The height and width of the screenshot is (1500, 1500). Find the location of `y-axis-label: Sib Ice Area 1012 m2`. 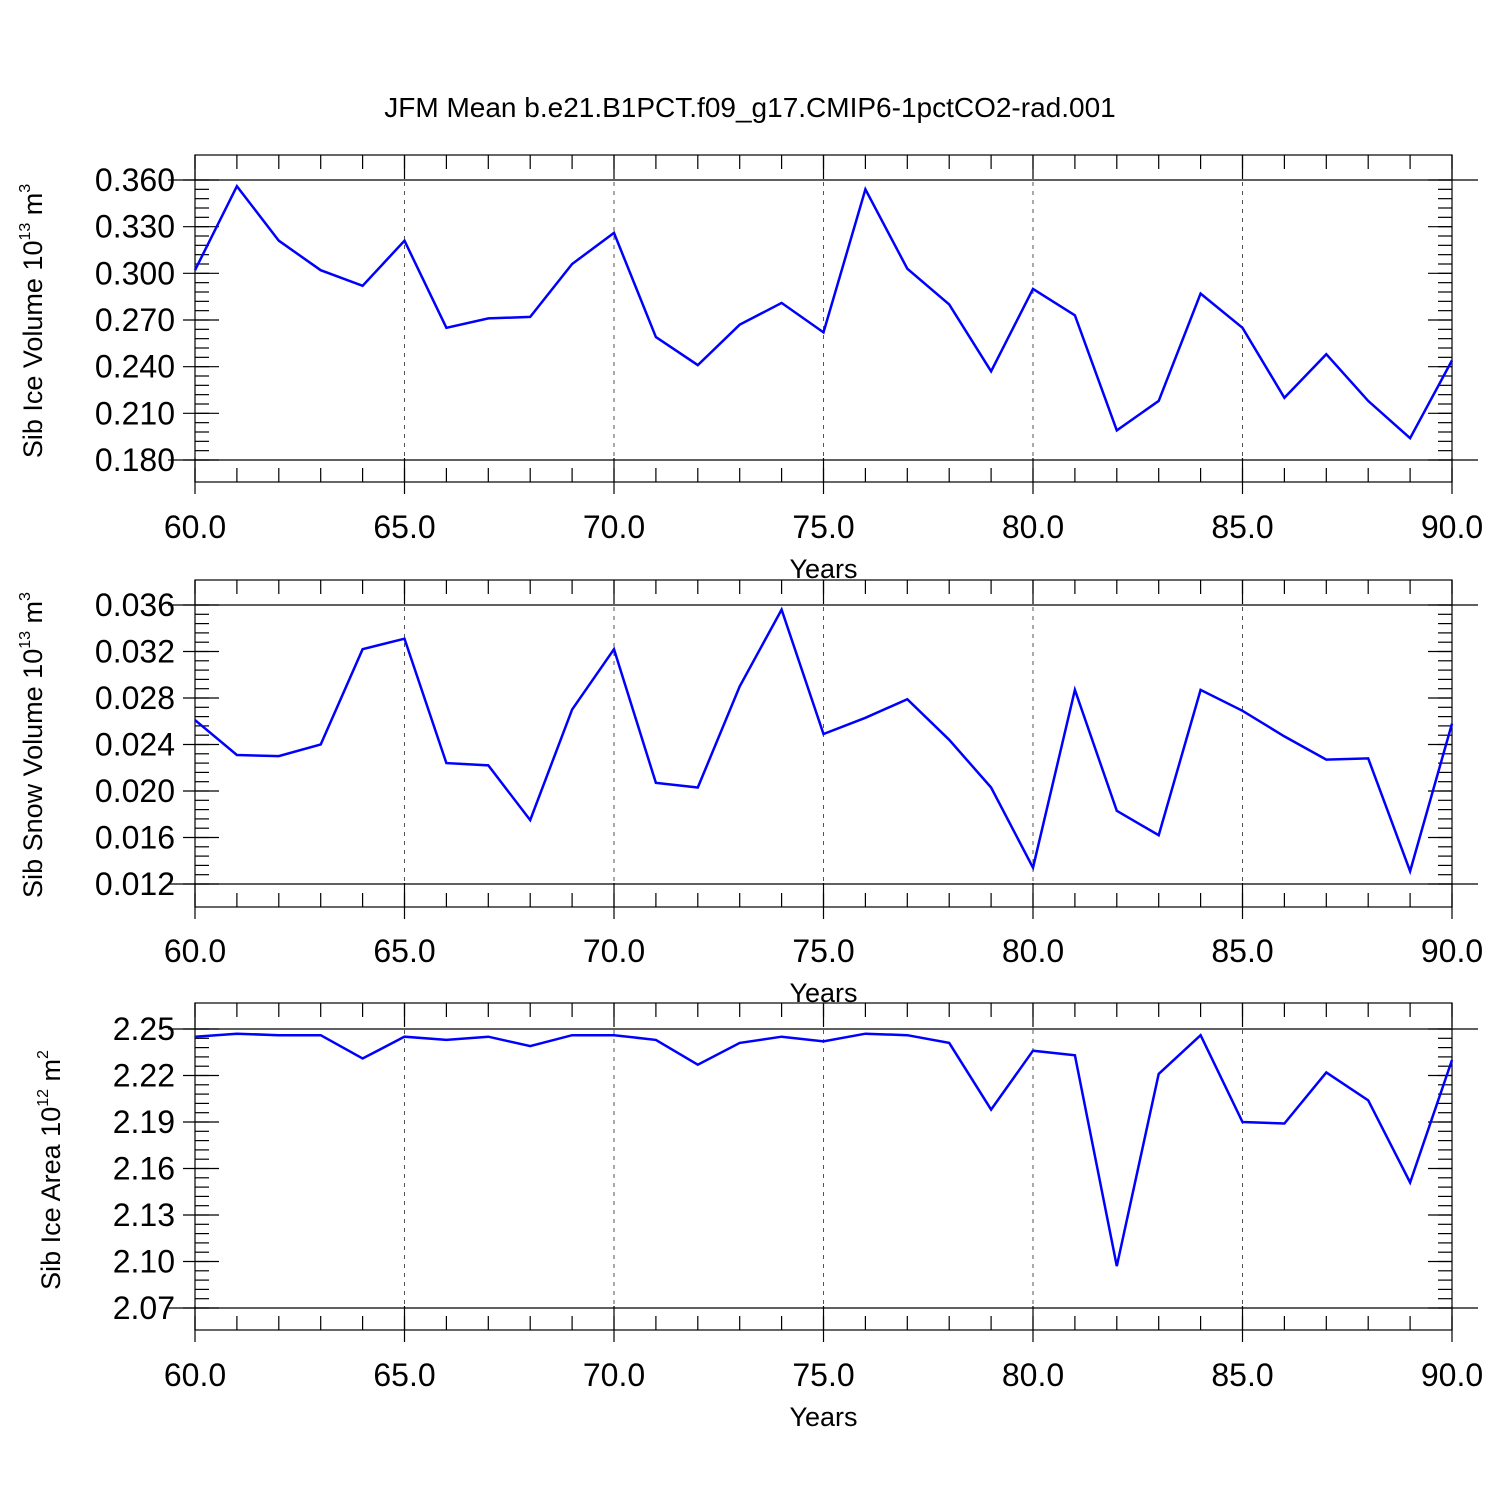

y-axis-label: Sib Ice Area 1012 m2 is located at coordinates (50, 1170).